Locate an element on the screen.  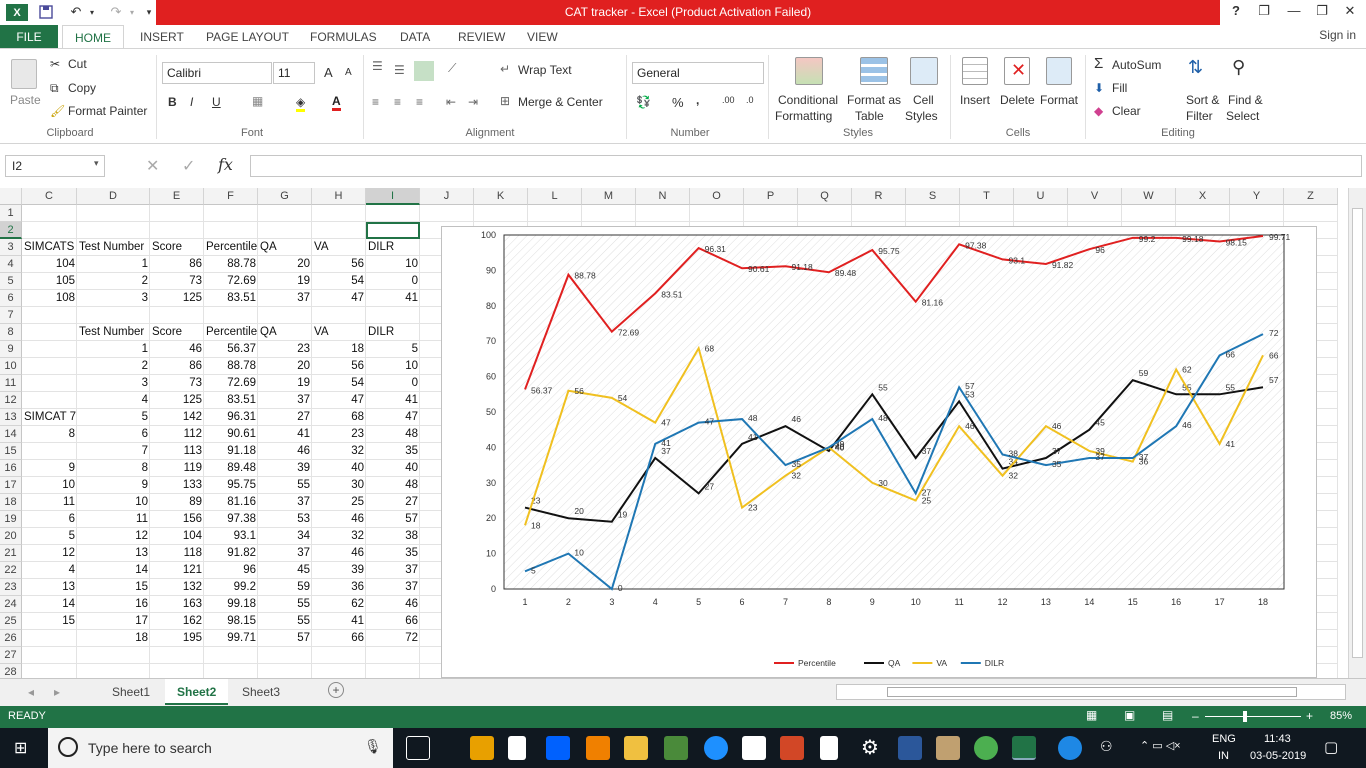
find-select-label-1: Find & is located at coordinates (1245, 100).